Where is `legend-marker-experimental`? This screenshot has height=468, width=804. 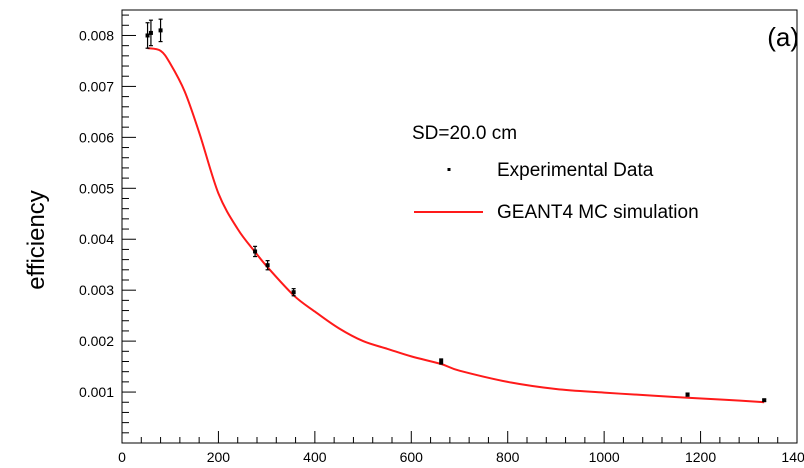
legend-marker-experimental is located at coordinates (449, 169).